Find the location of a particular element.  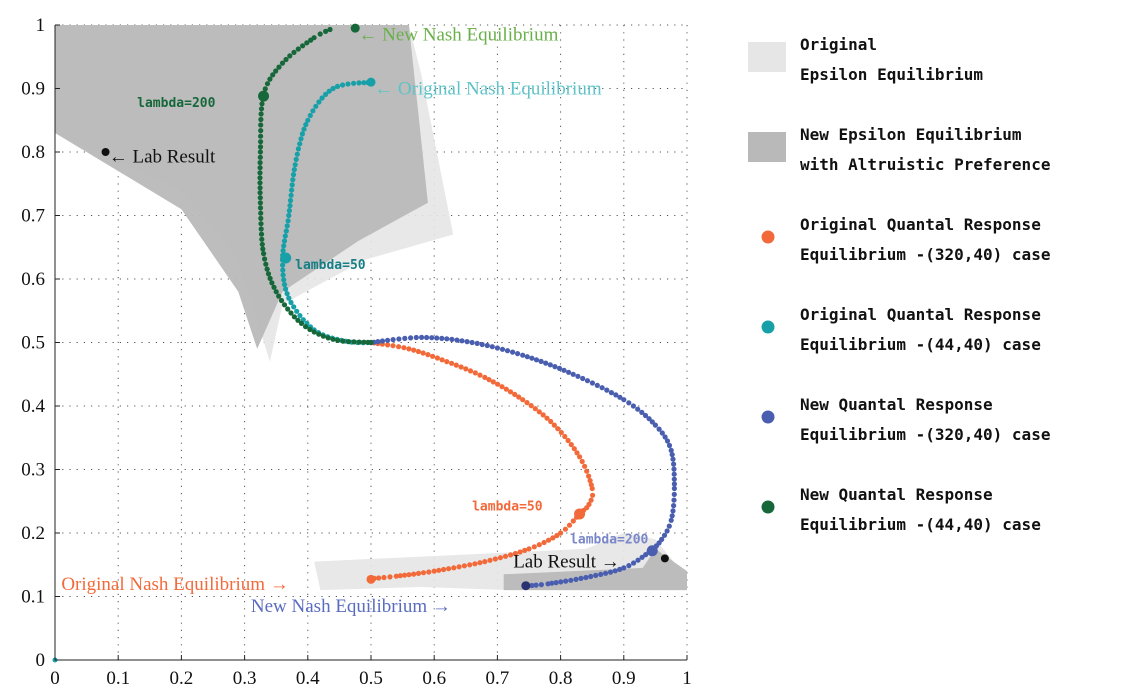

legend-label: Equilibrium -(320,40) case is located at coordinates (925, 434).